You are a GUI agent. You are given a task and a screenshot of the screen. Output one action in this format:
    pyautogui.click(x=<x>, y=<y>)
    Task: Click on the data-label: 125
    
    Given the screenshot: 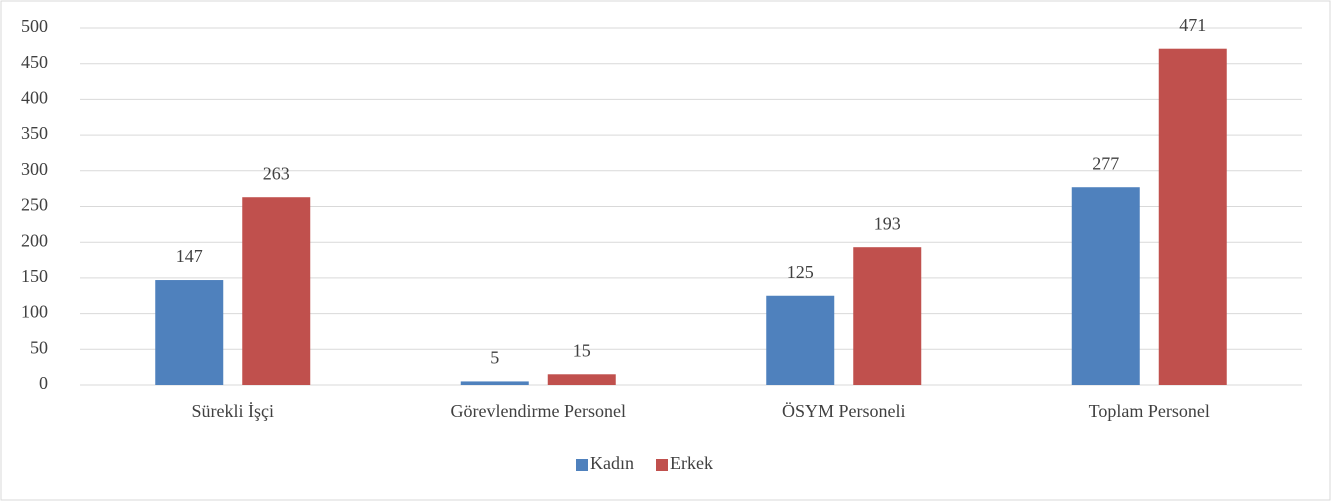 What is the action you would take?
    pyautogui.click(x=800, y=272)
    